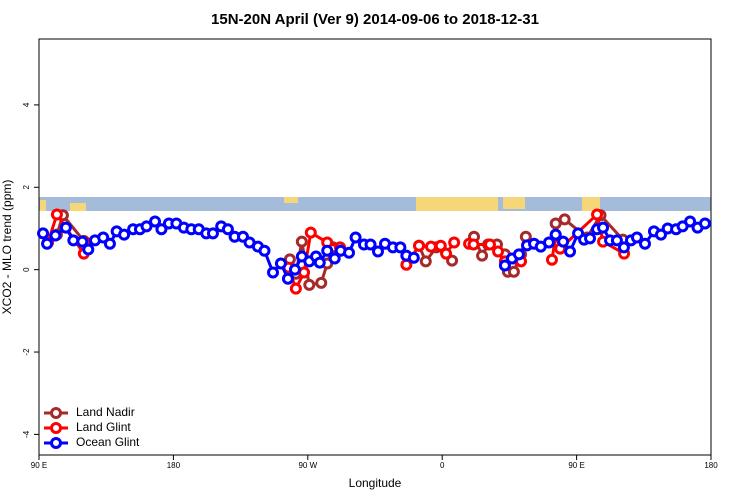  Describe the element at coordinates (307, 465) in the screenshot. I see `x-tick-label: 90 W` at that location.